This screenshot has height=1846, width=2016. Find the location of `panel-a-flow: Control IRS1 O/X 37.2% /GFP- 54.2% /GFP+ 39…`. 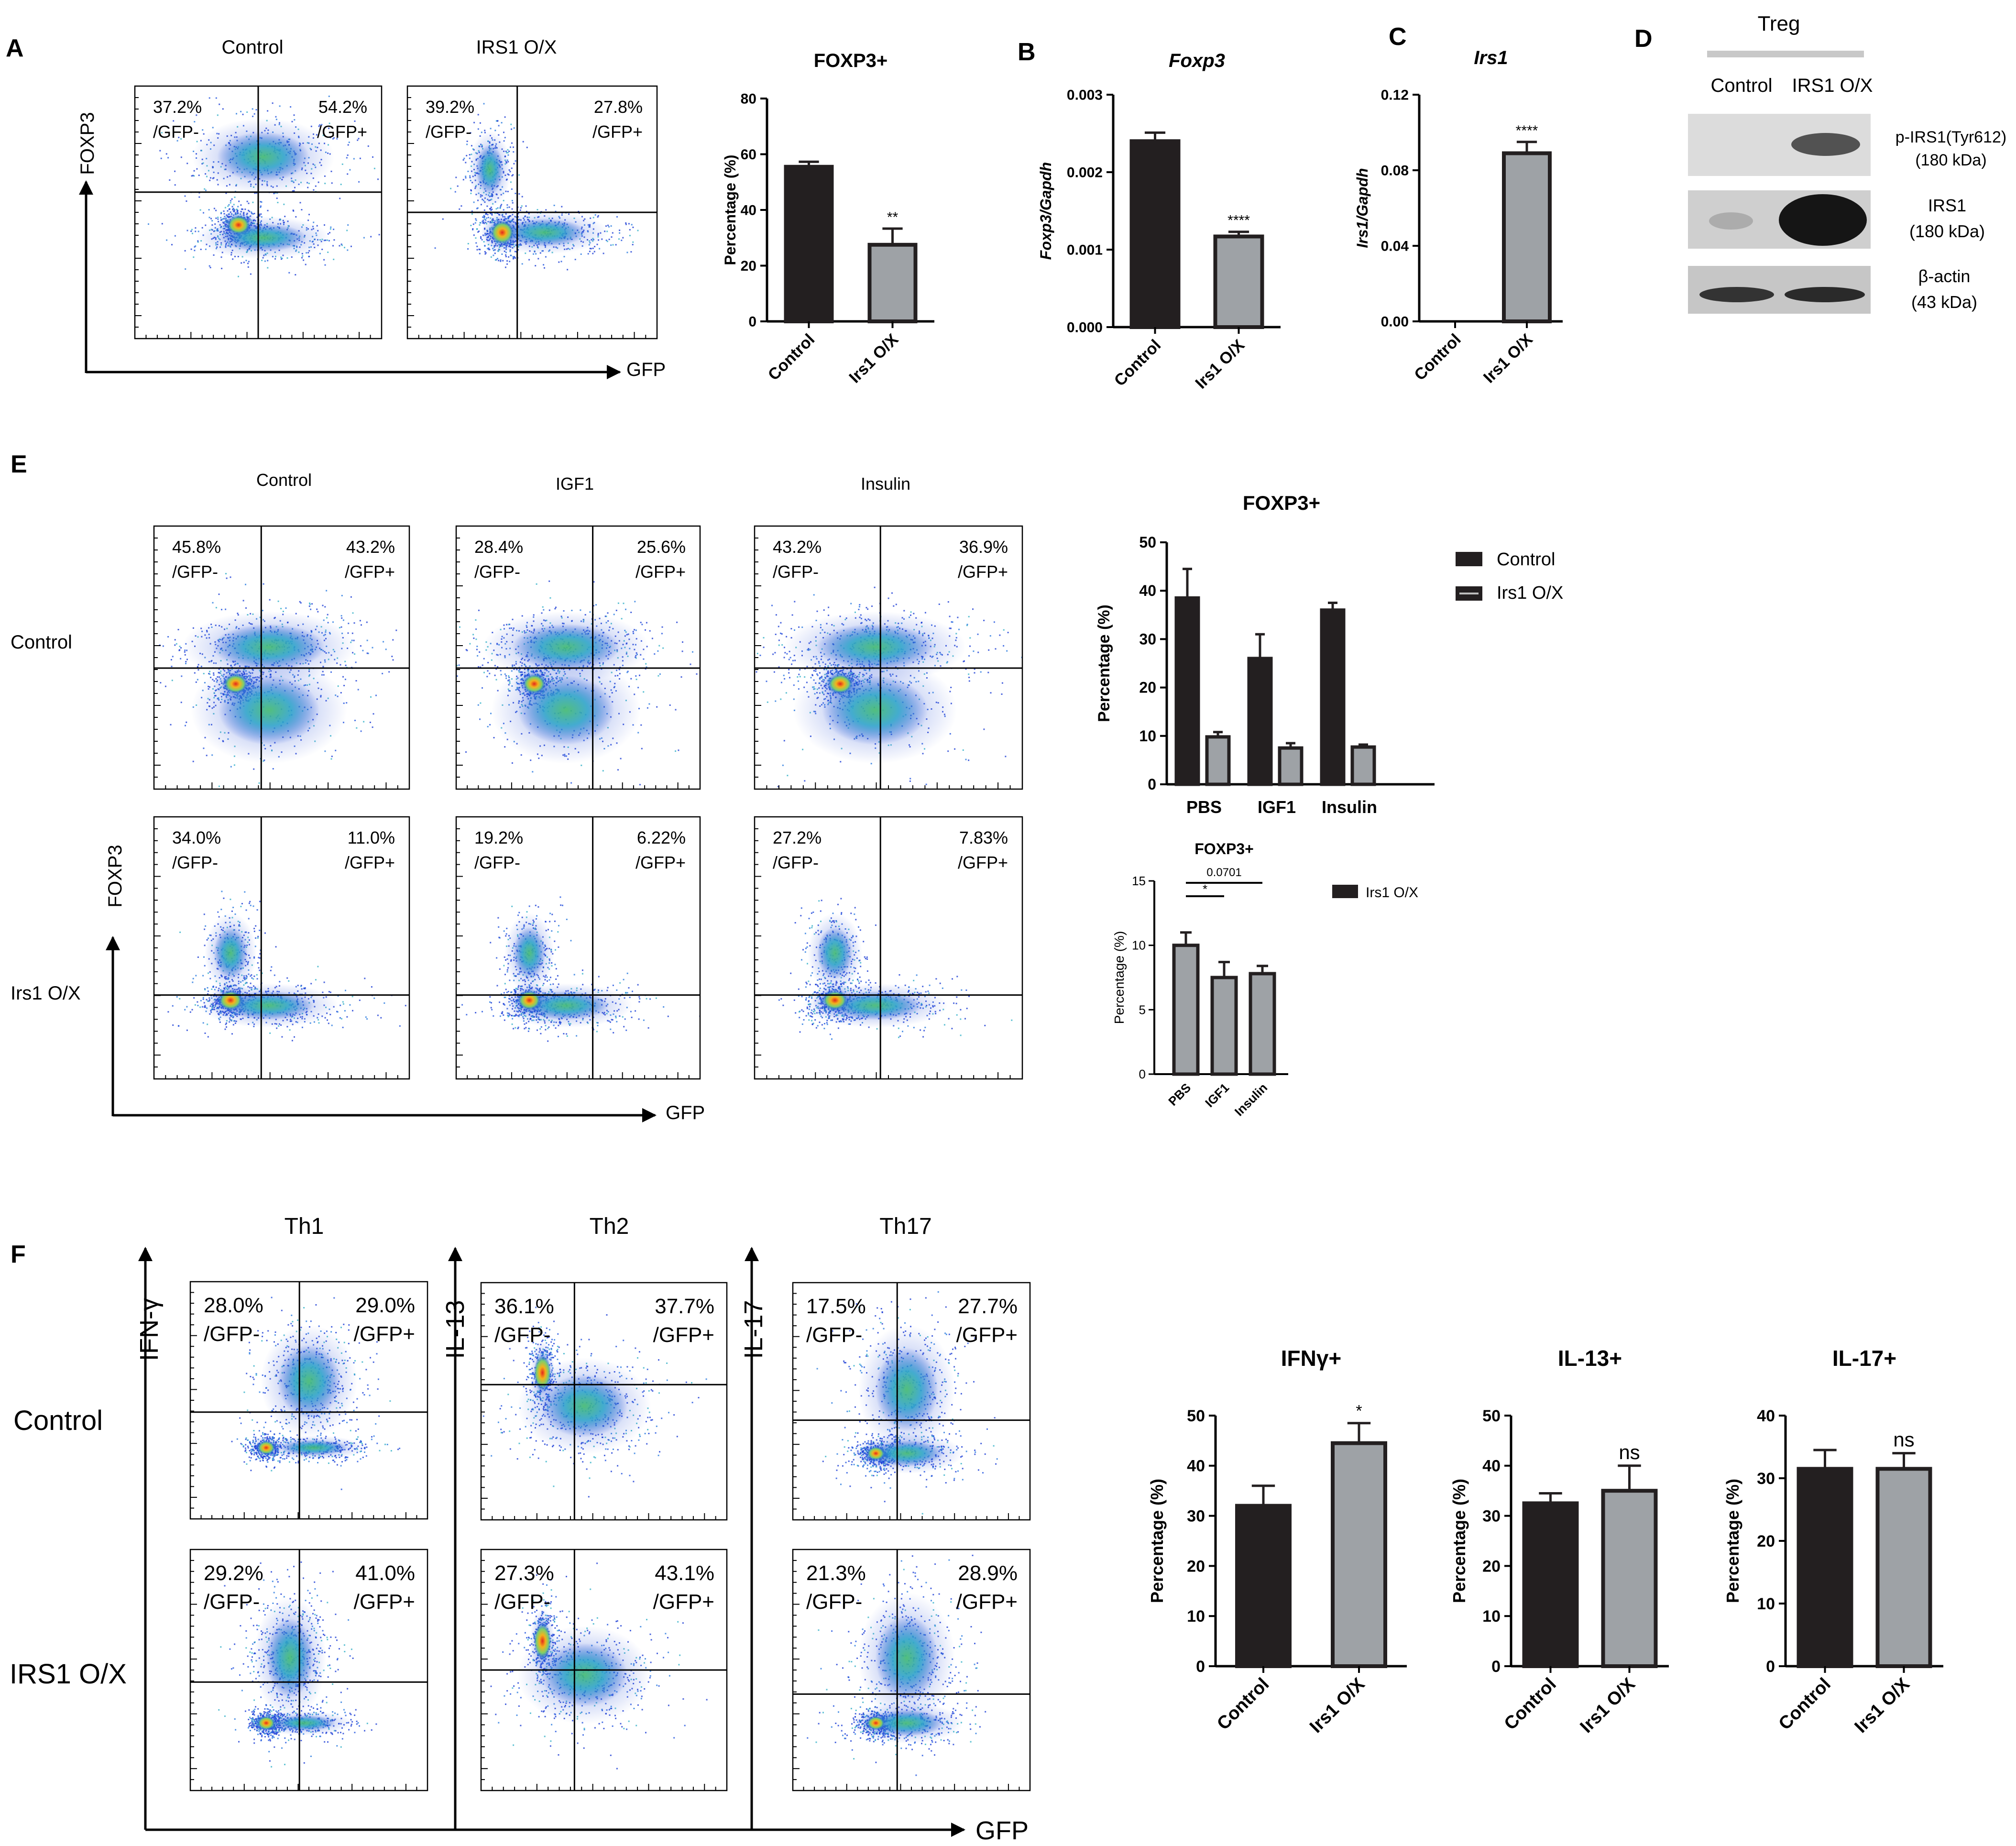

panel-a-flow: Control IRS1 O/X 37.2% /GFP- 54.2% /GFP+ 39… is located at coordinates (371, 208).